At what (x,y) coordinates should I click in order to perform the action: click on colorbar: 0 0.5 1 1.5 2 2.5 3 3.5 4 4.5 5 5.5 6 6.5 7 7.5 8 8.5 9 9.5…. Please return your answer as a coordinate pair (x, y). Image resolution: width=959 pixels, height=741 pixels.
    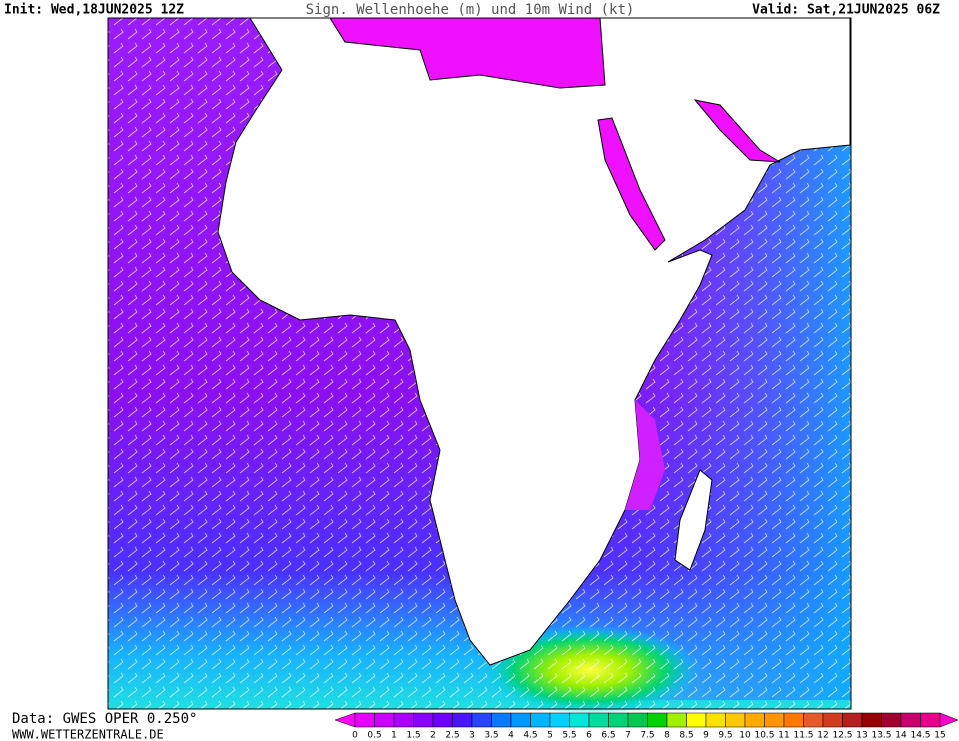
    Looking at the image, I should click on (646, 726).